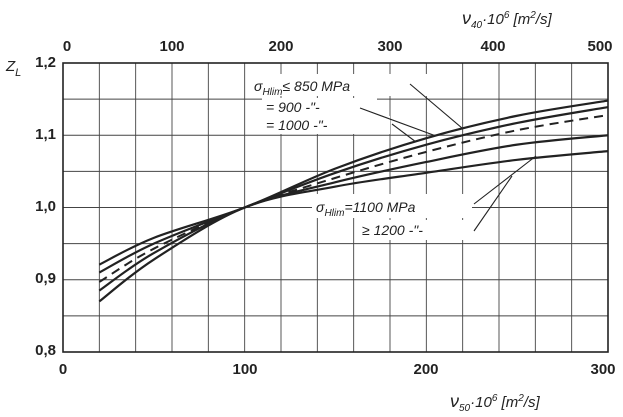 The height and width of the screenshot is (417, 623). Describe the element at coordinates (280, 46) in the screenshot. I see `x-top-tick-label: 200` at that location.